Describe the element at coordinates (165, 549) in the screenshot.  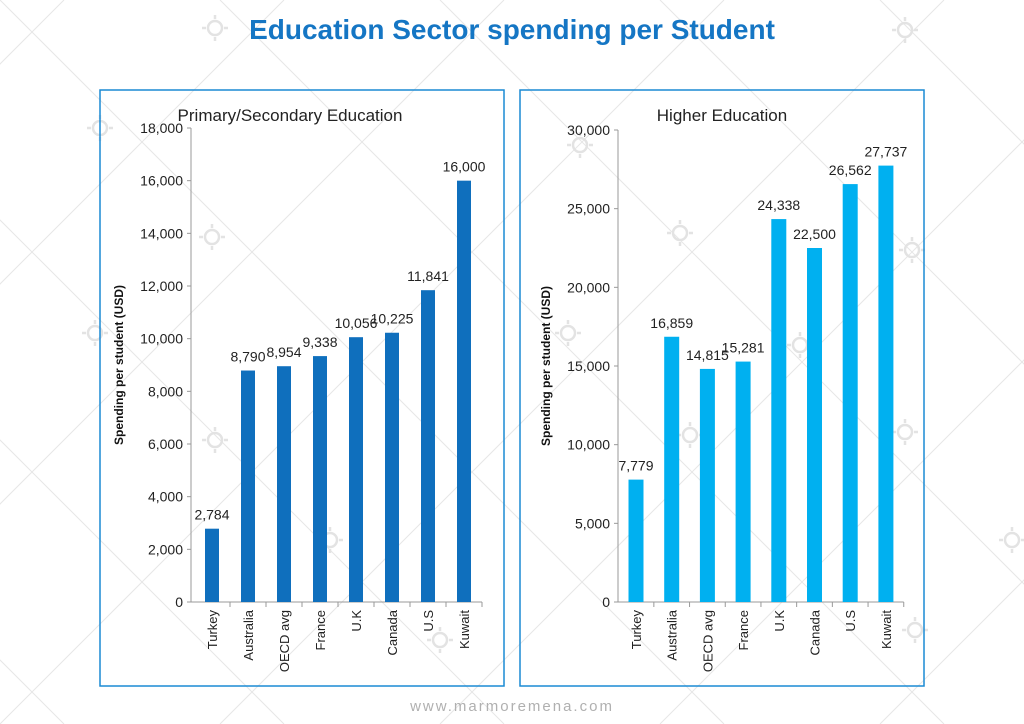
I see `y-tick-label: 2,000` at that location.